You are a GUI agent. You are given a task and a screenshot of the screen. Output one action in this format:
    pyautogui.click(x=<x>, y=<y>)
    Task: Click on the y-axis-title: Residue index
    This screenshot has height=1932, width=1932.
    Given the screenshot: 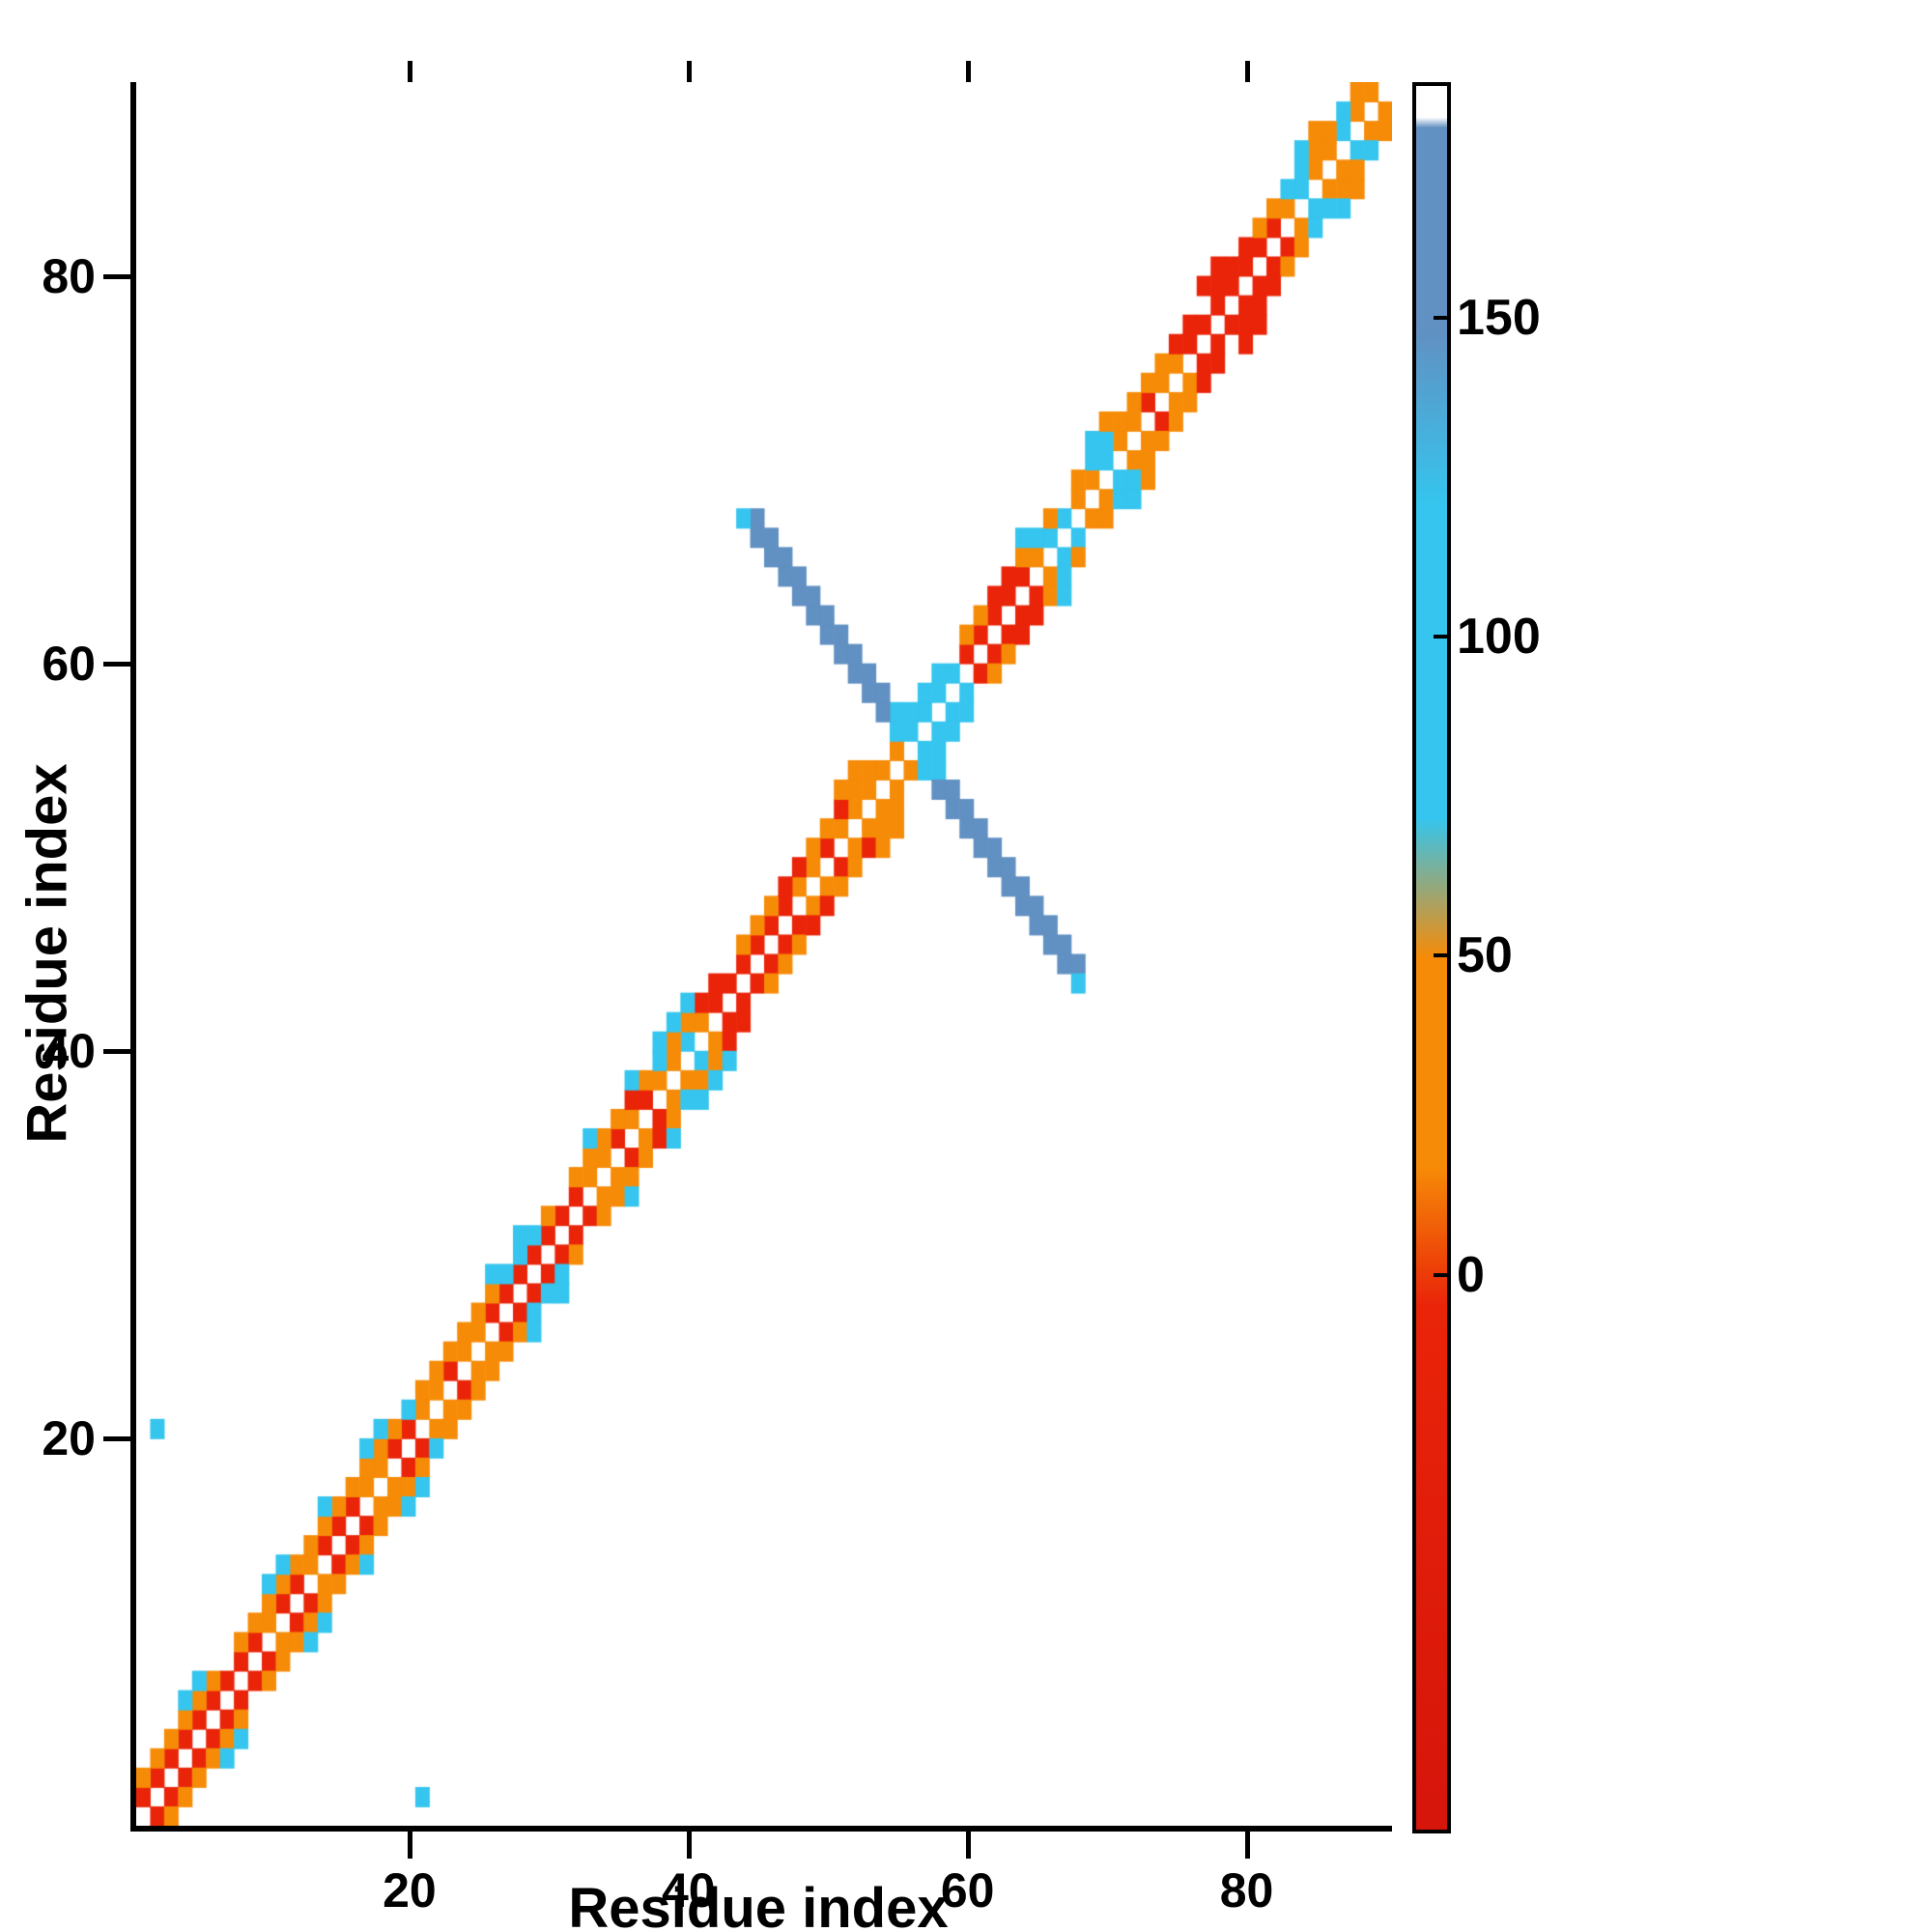 What is the action you would take?
    pyautogui.click(x=47, y=953)
    